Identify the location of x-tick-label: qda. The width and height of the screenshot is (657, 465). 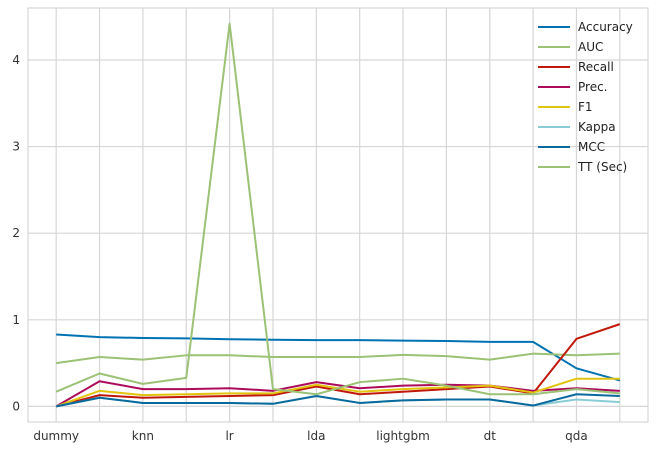
(576, 436).